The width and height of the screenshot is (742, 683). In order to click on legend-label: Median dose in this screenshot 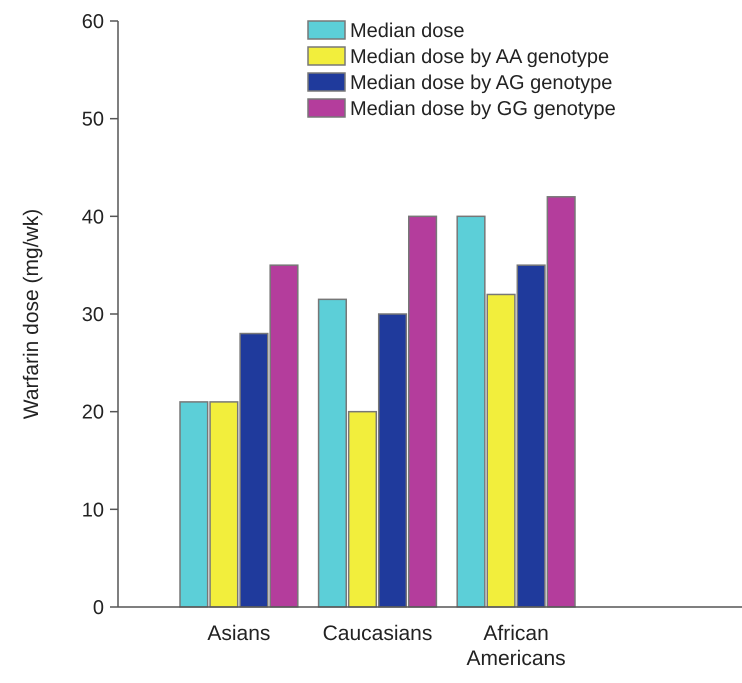, I will do `click(407, 31)`.